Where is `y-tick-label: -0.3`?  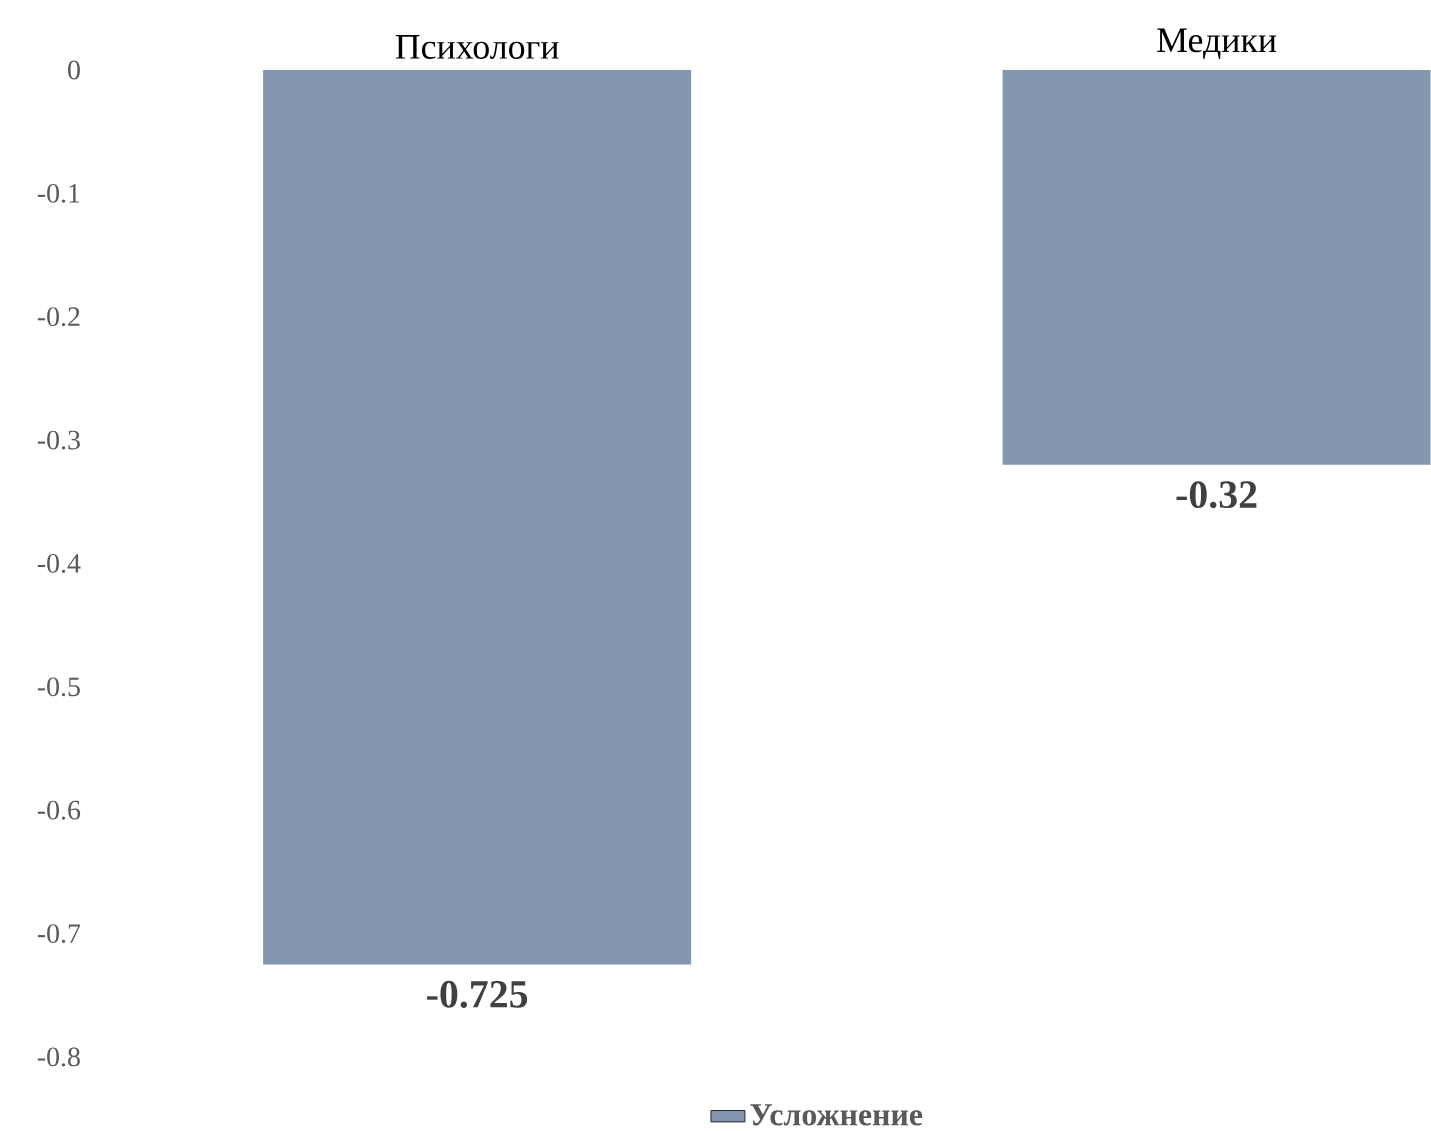 y-tick-label: -0.3 is located at coordinates (58, 440).